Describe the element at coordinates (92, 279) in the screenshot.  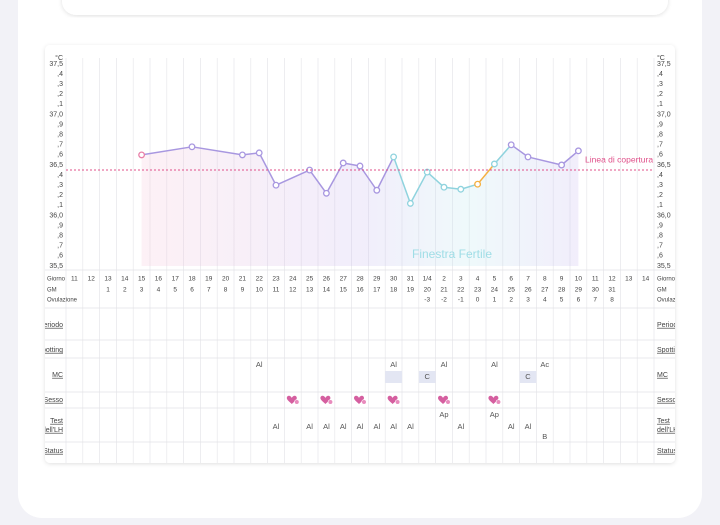
I see `day-label: 12` at that location.